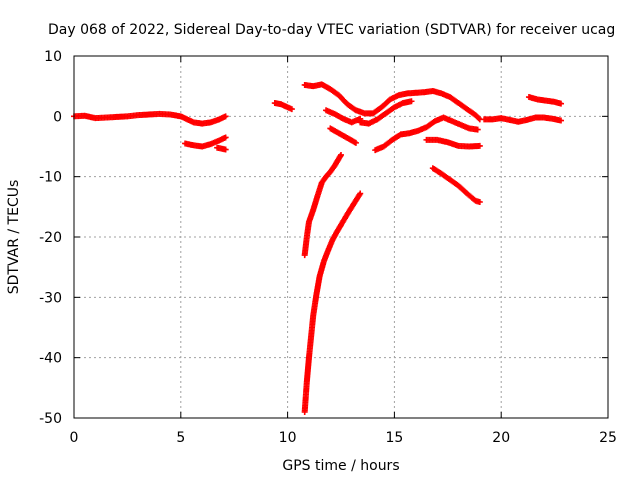 This screenshot has width=640, height=480. What do you see at coordinates (50, 178) in the screenshot?
I see `y-tick-label: -10` at bounding box center [50, 178].